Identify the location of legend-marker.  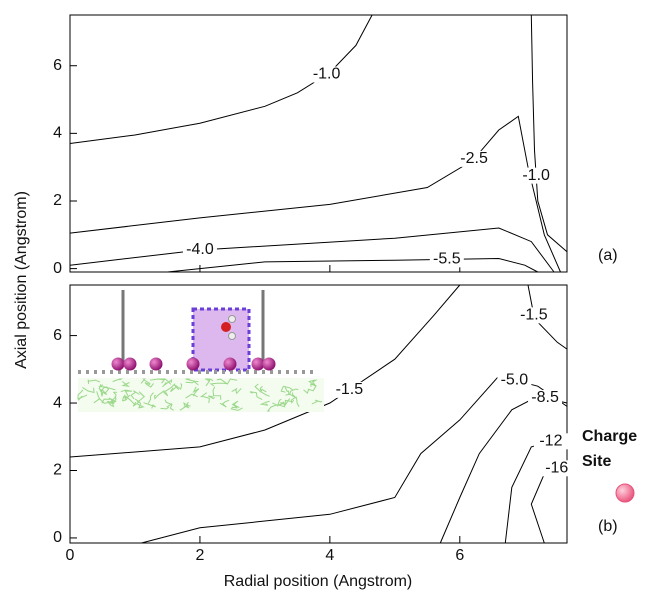
(625, 493).